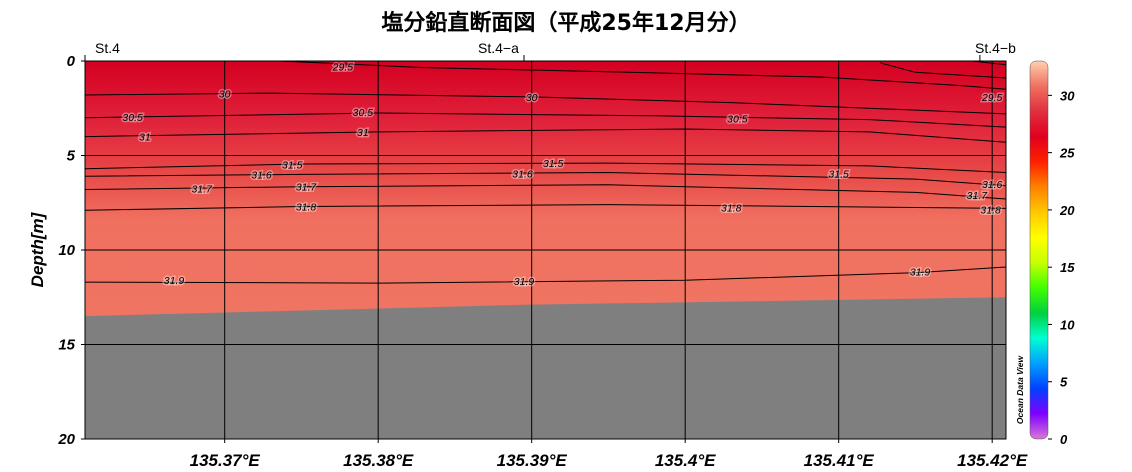 Image resolution: width=1132 pixels, height=472 pixels. What do you see at coordinates (839, 460) in the screenshot?
I see `x-tick-label: 135.41°E` at bounding box center [839, 460].